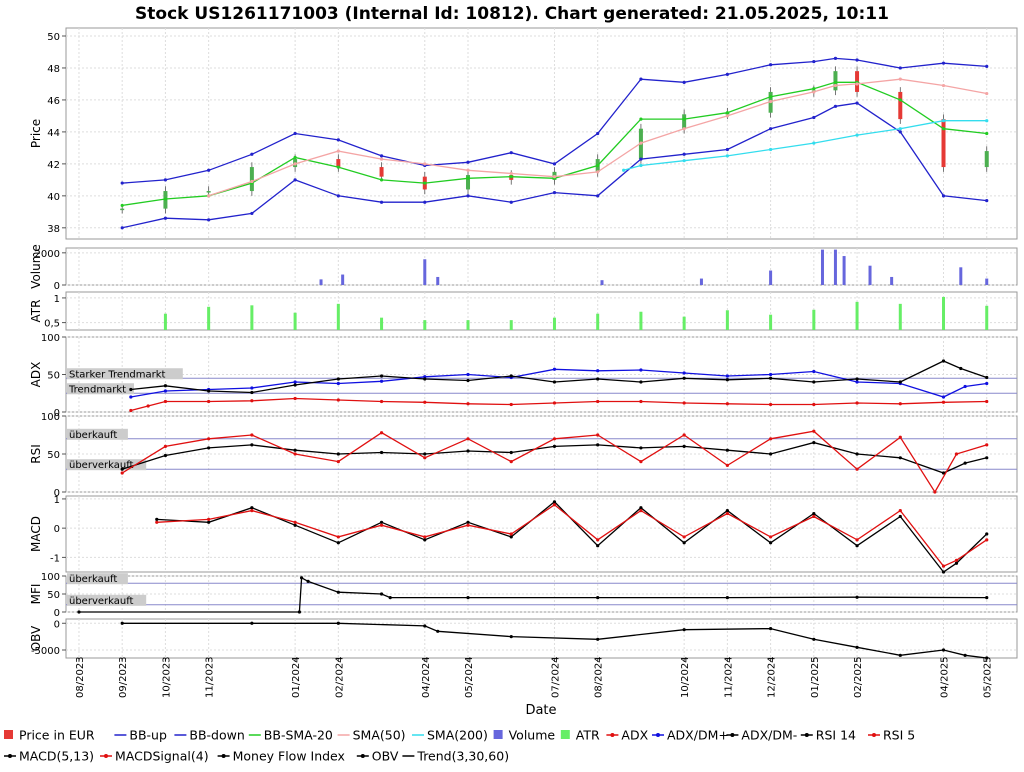 Image resolution: width=1024 pixels, height=772 pixels. Describe the element at coordinates (450, 735) in the screenshot. I see `legend-item-sma-200: SMA(200)` at that location.